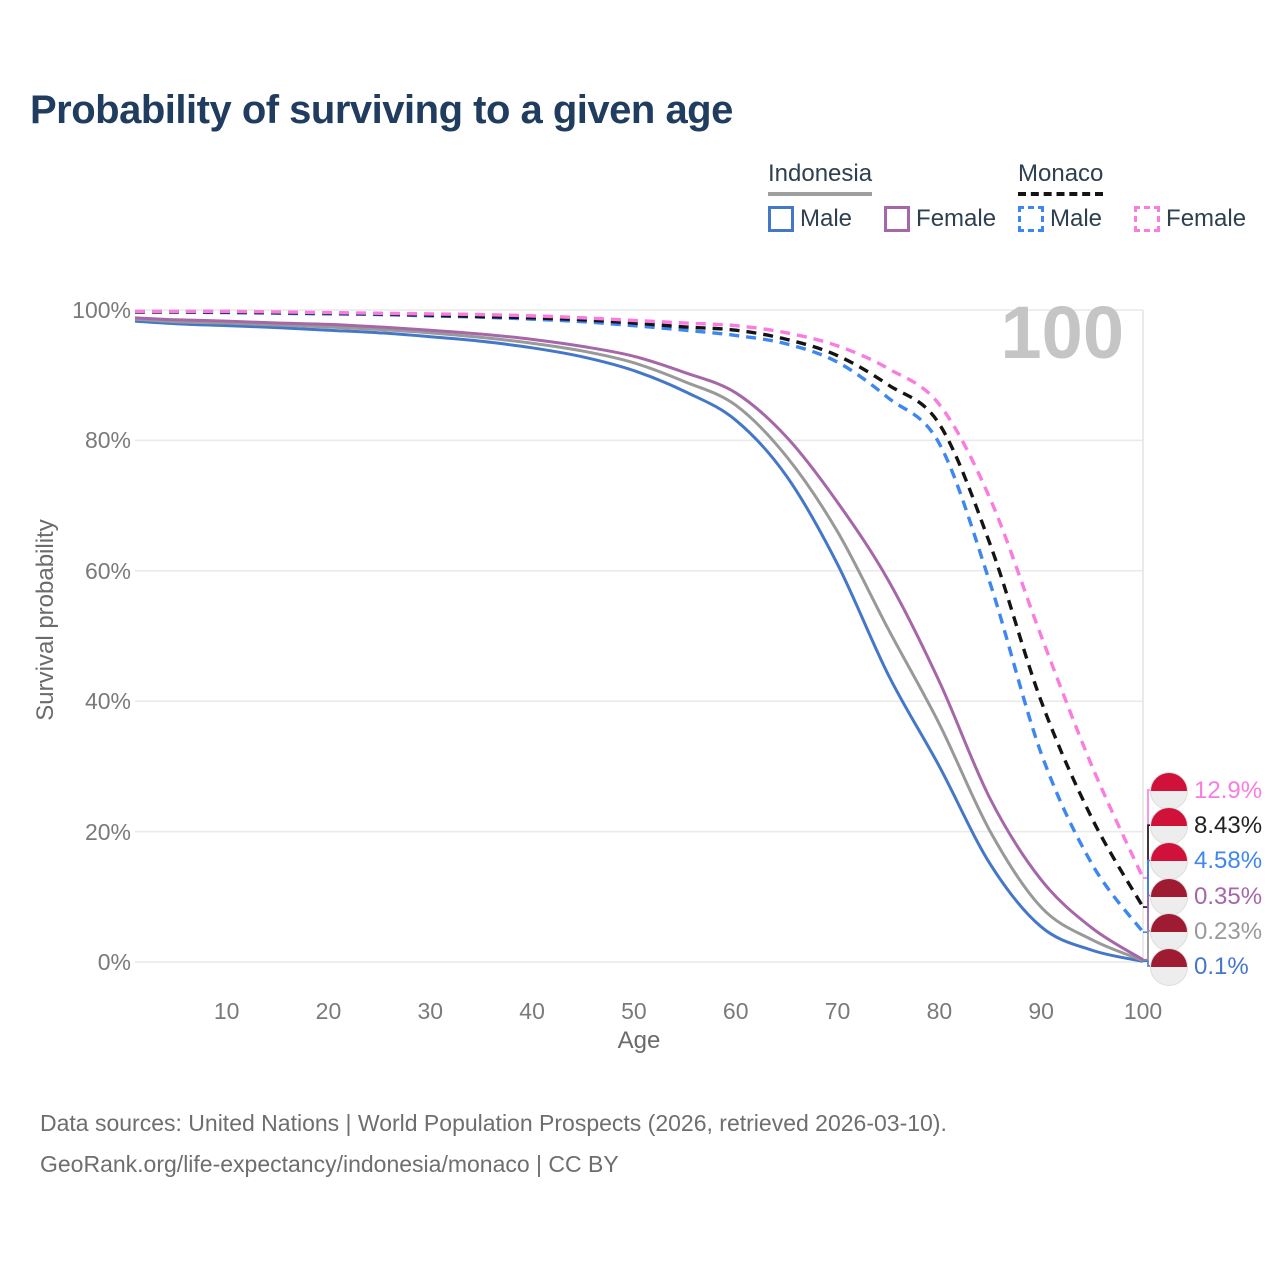  I want to click on end-label-indonesia-male: 0.1%, so click(1199, 967).